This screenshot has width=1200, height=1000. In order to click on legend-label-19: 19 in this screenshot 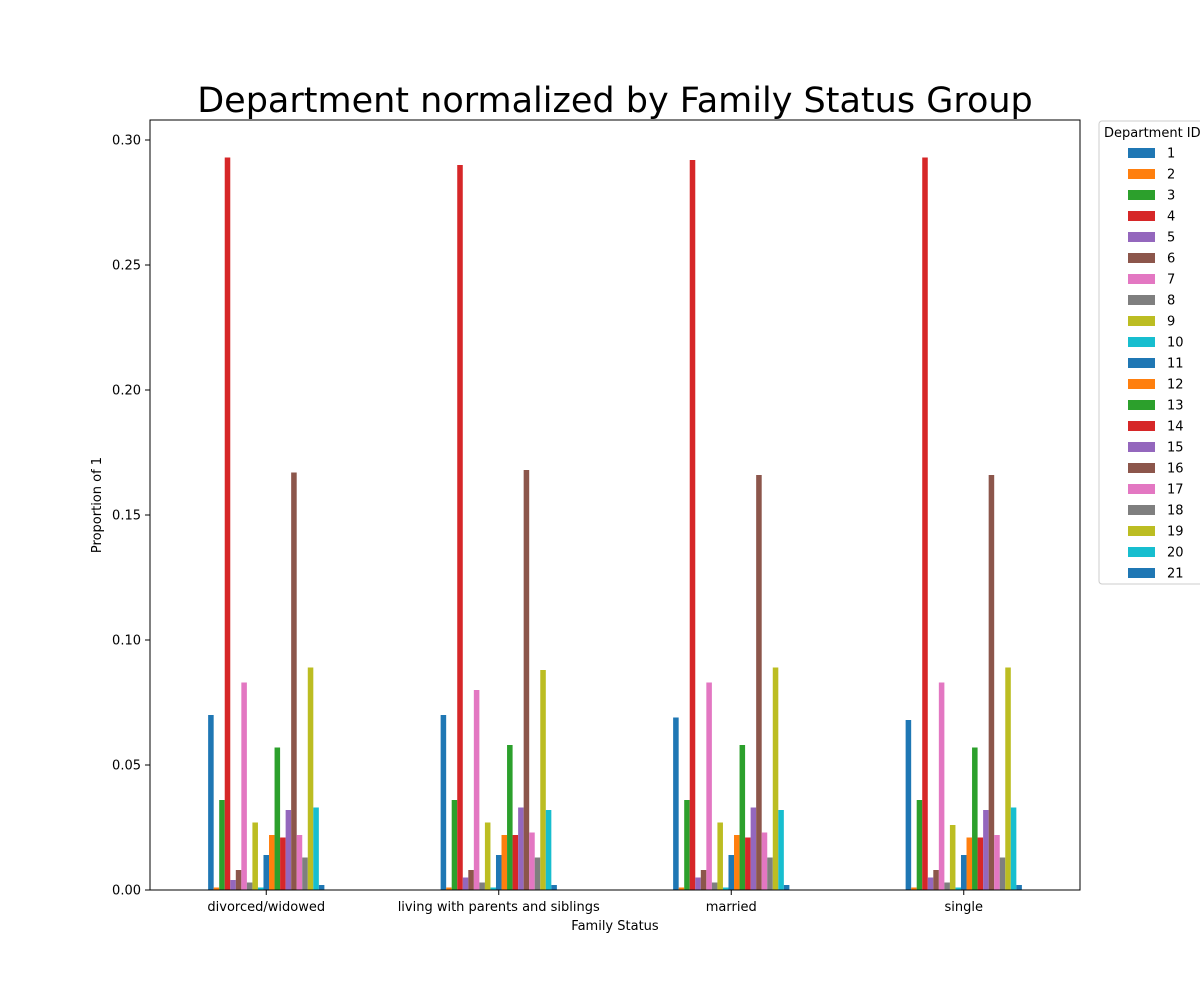, I will do `click(1175, 532)`.